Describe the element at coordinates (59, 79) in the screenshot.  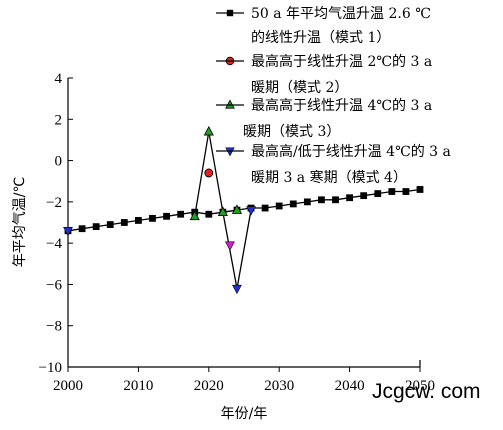
I see `y-tick-label: 4` at that location.